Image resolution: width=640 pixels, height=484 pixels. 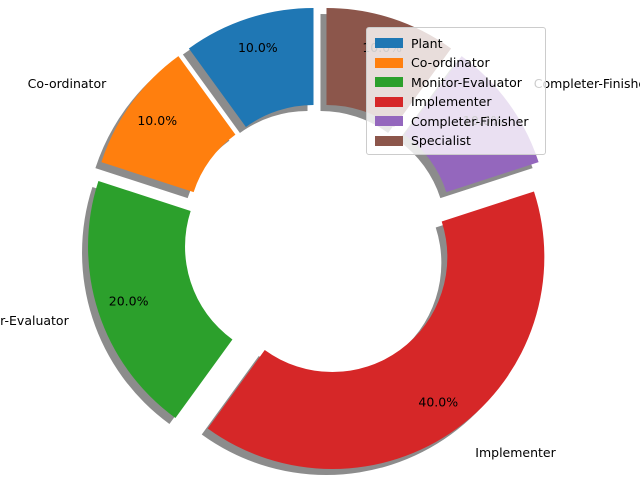 What do you see at coordinates (587, 83) in the screenshot?
I see `category-label-completer-finisher: Completer-Finisher` at bounding box center [587, 83].